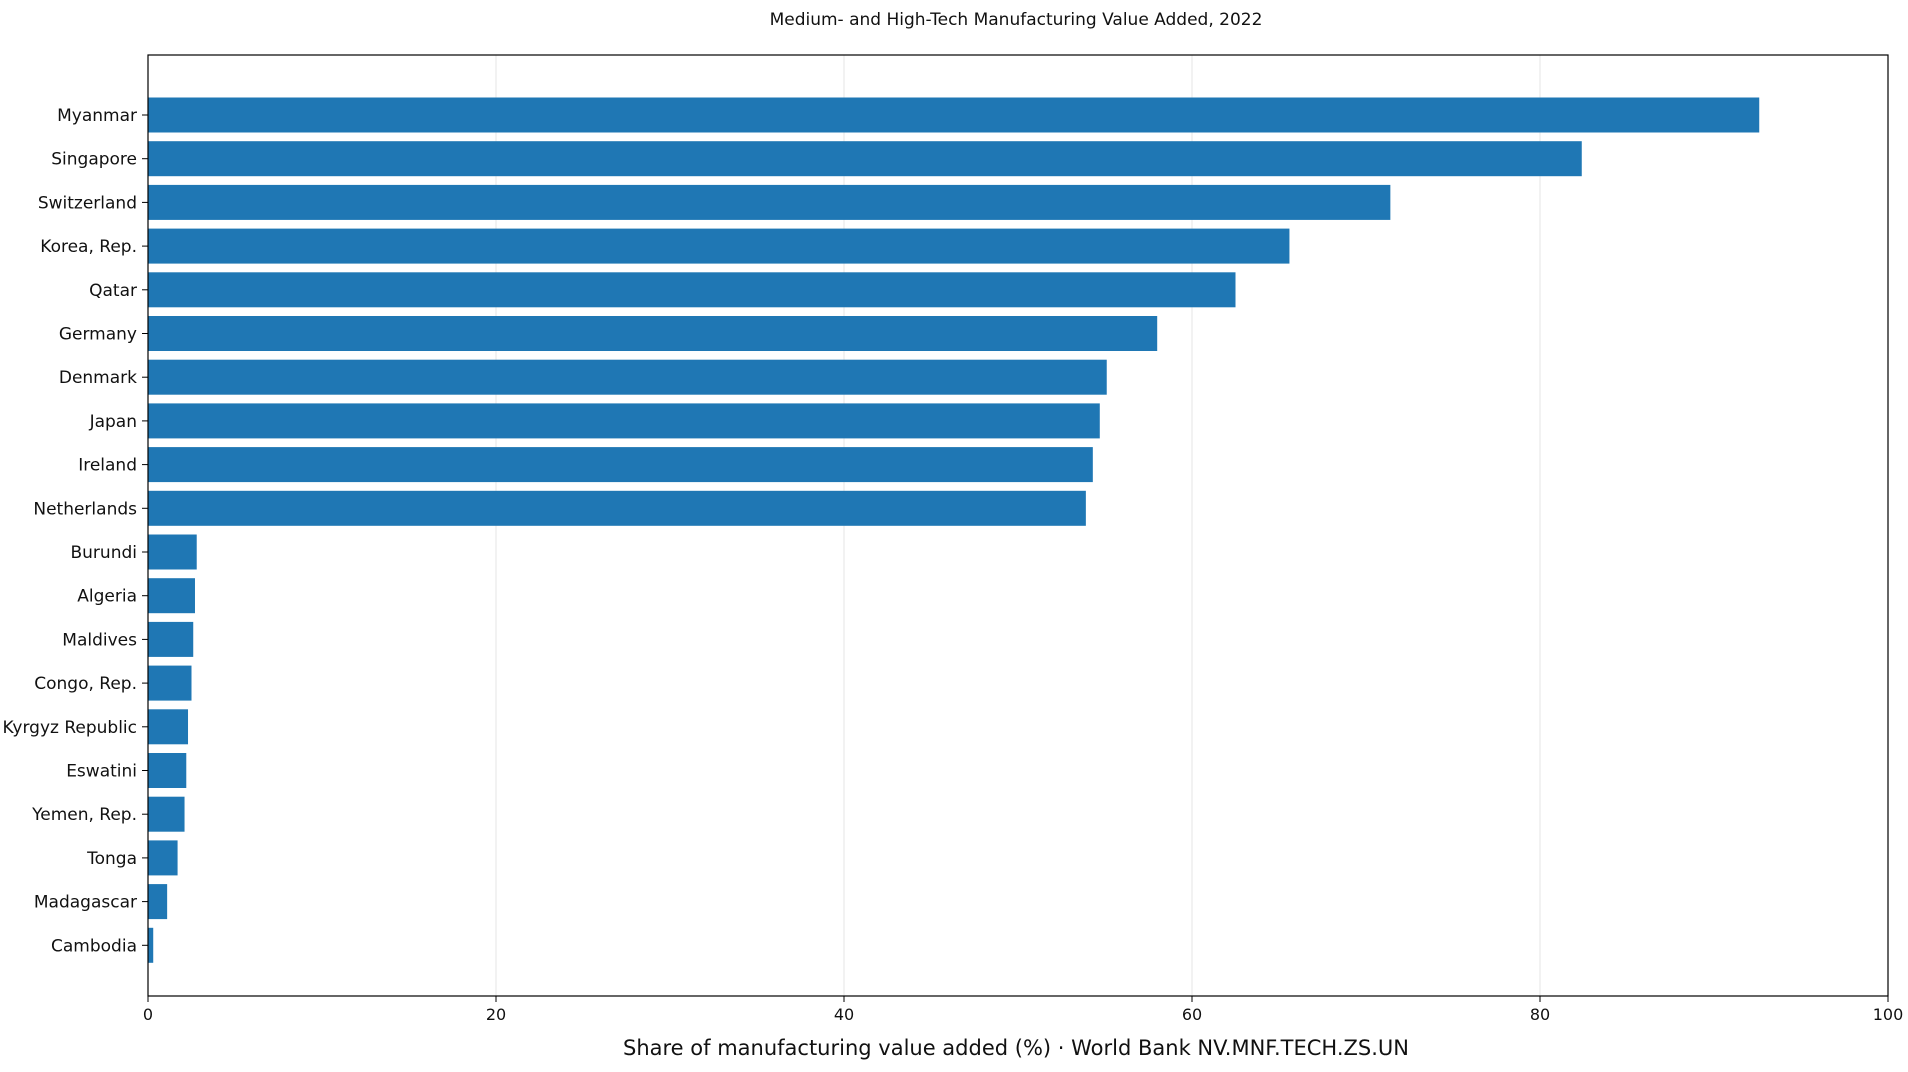 This screenshot has height=1072, width=1908. What do you see at coordinates (113, 422) in the screenshot?
I see `category-label: Japan` at bounding box center [113, 422].